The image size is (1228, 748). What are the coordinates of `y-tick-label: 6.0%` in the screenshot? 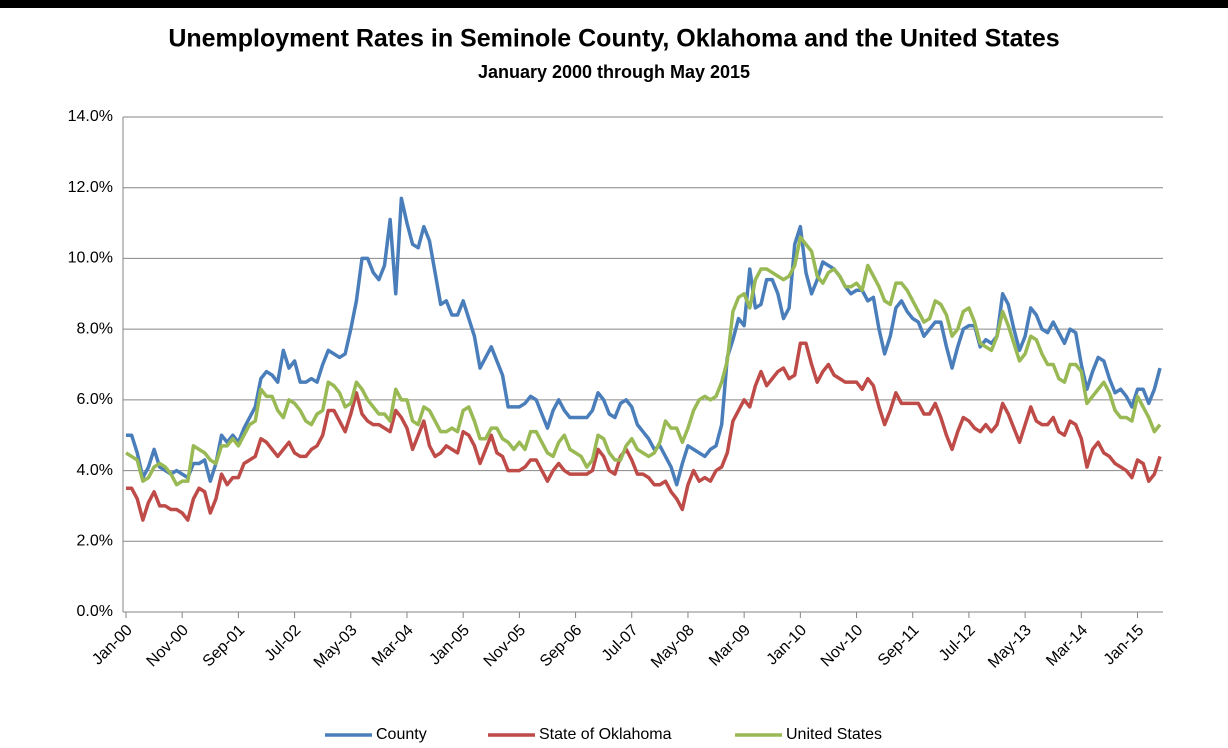 It's located at (95, 399).